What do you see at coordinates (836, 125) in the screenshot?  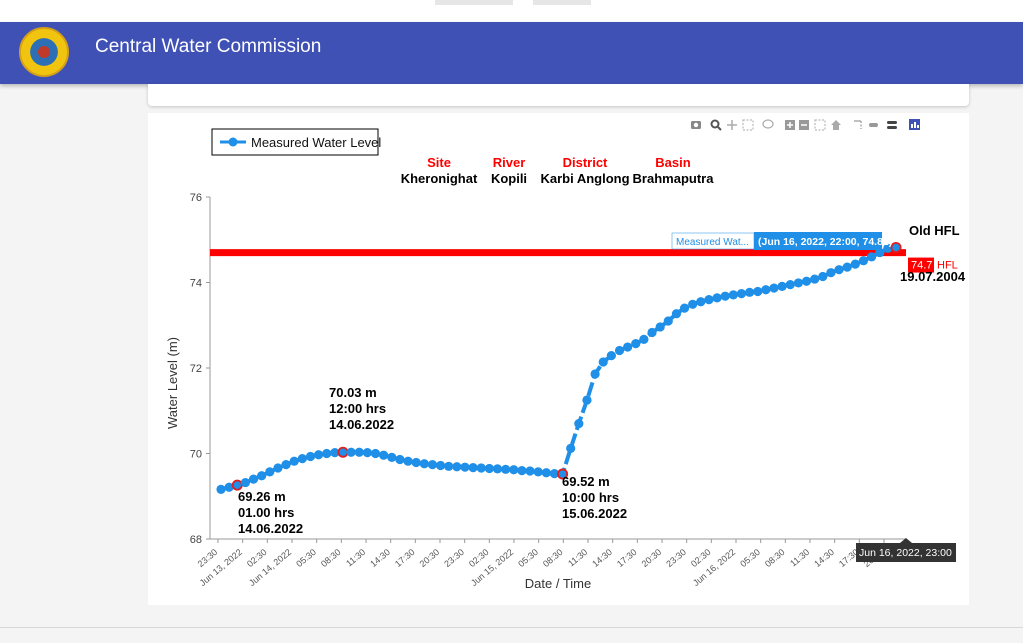 I see `reset-axes-icon` at bounding box center [836, 125].